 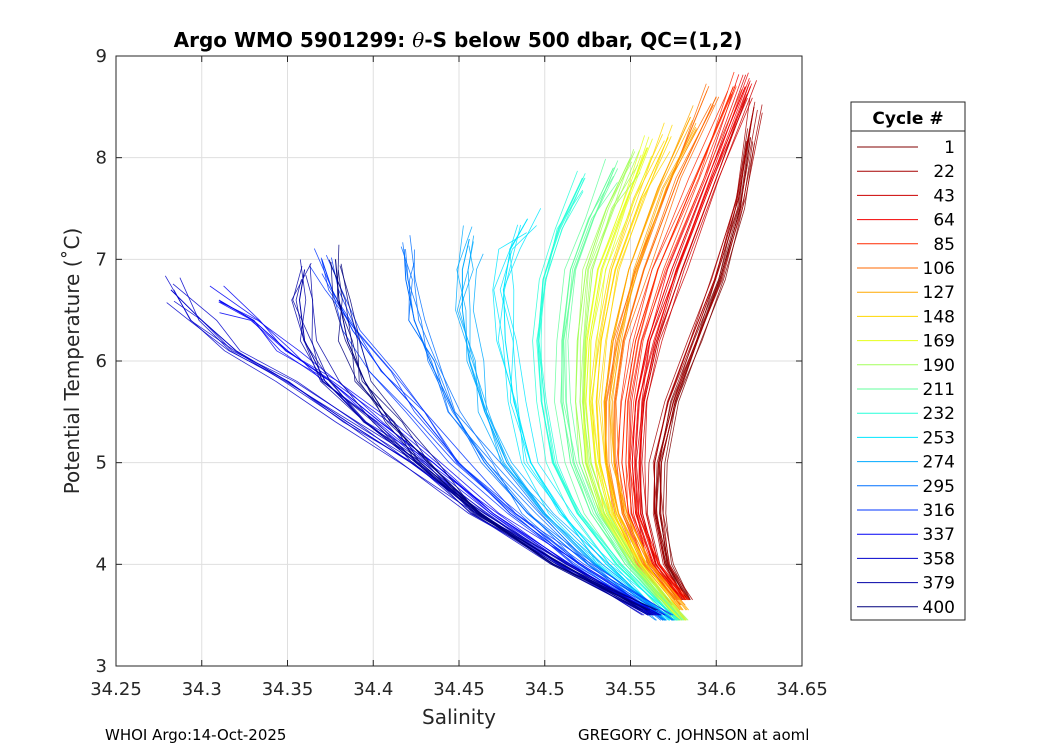 What do you see at coordinates (939, 487) in the screenshot?
I see `legend-label: 295` at bounding box center [939, 487].